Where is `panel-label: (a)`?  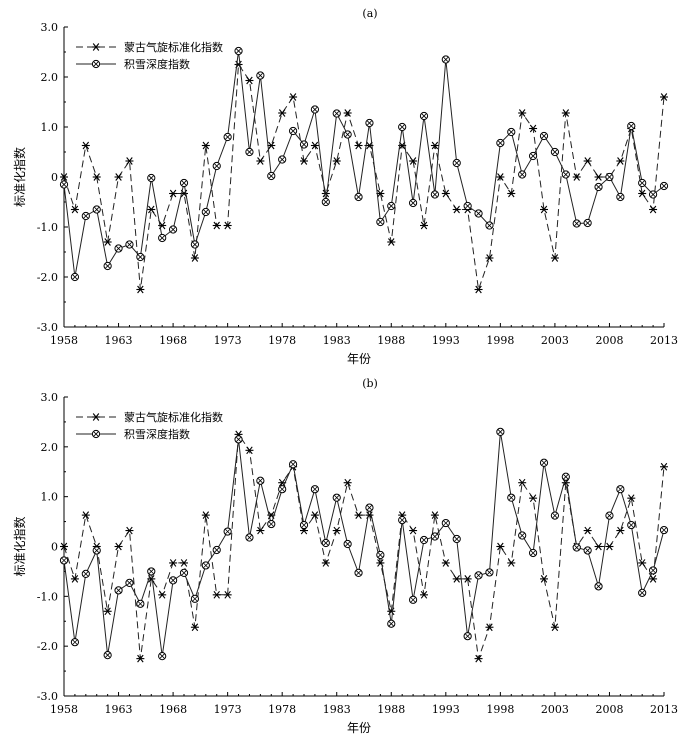 panel-label: (a) is located at coordinates (369, 13).